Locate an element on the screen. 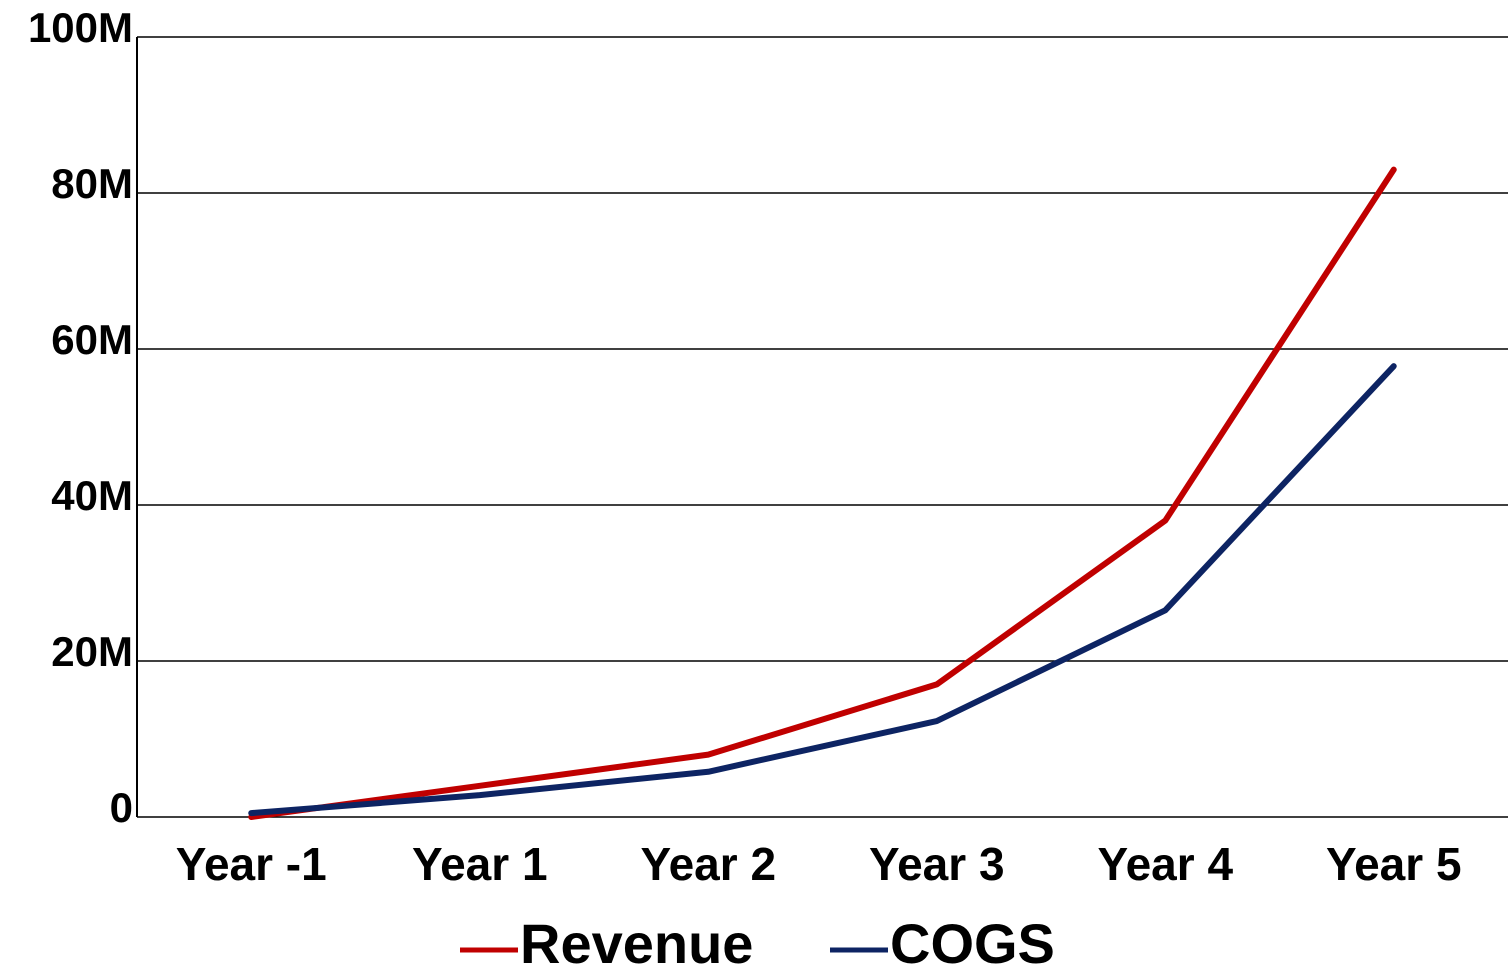 This screenshot has width=1511, height=980. y-tick-label: 0 is located at coordinates (121, 807).